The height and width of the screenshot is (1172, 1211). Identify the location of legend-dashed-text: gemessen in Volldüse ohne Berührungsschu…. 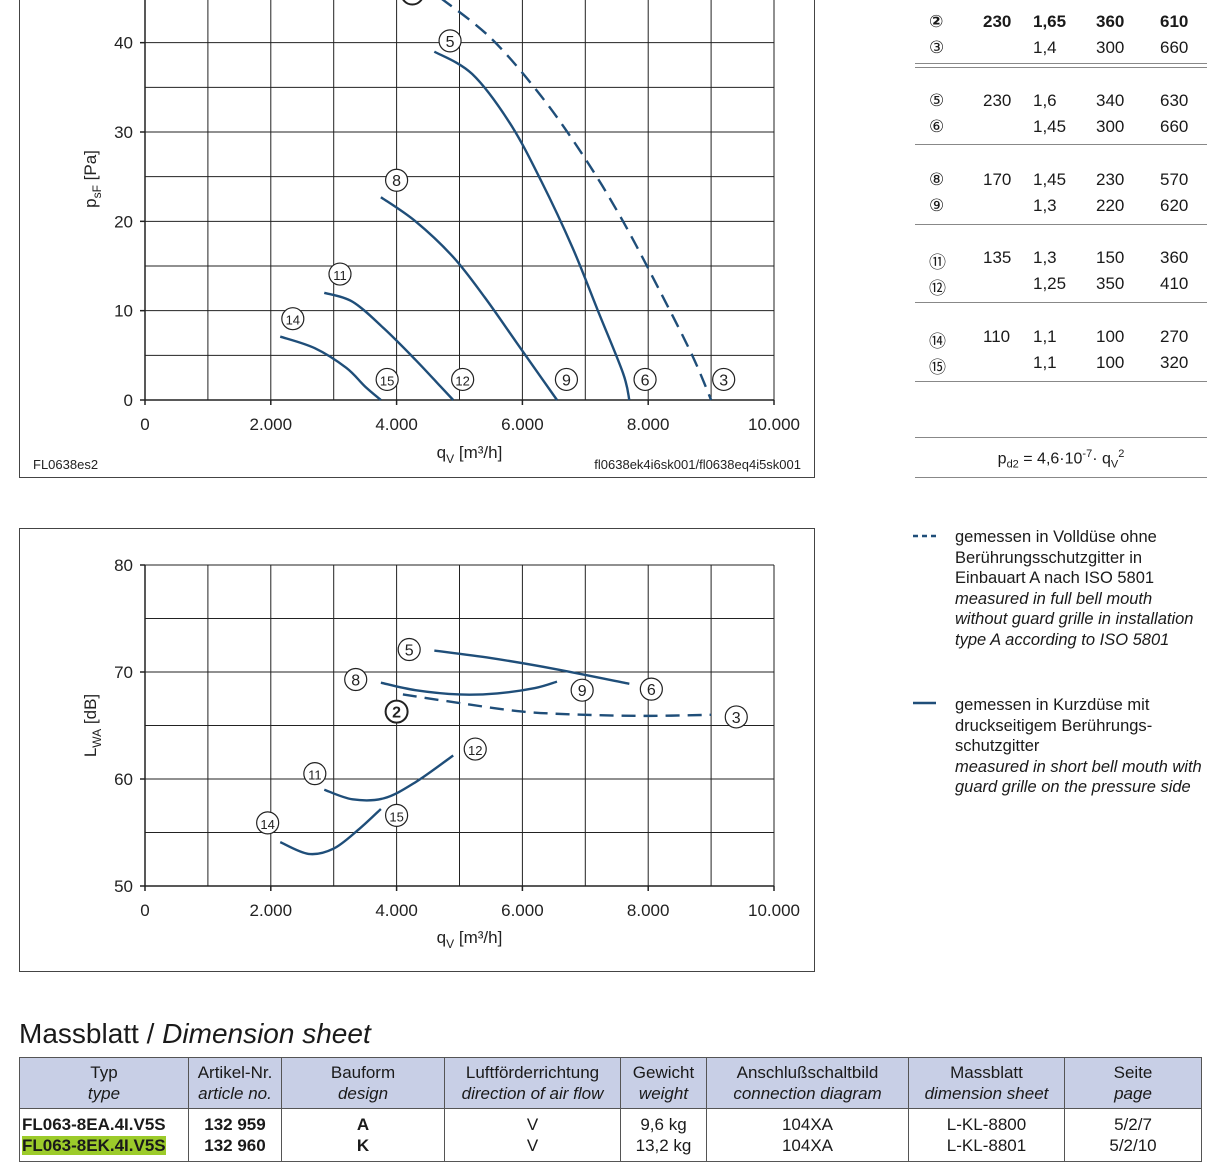
(1074, 588).